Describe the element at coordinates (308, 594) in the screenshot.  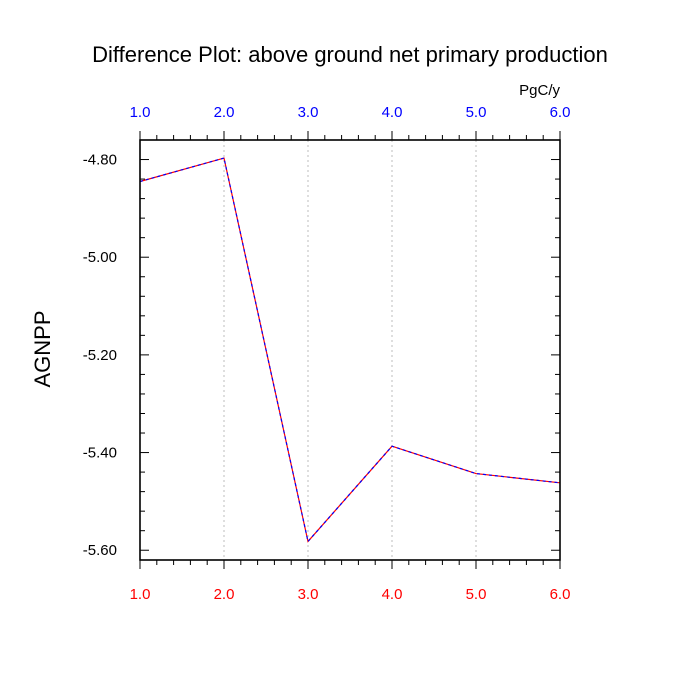
I see `x-tick-label-bottom: 3.0` at that location.